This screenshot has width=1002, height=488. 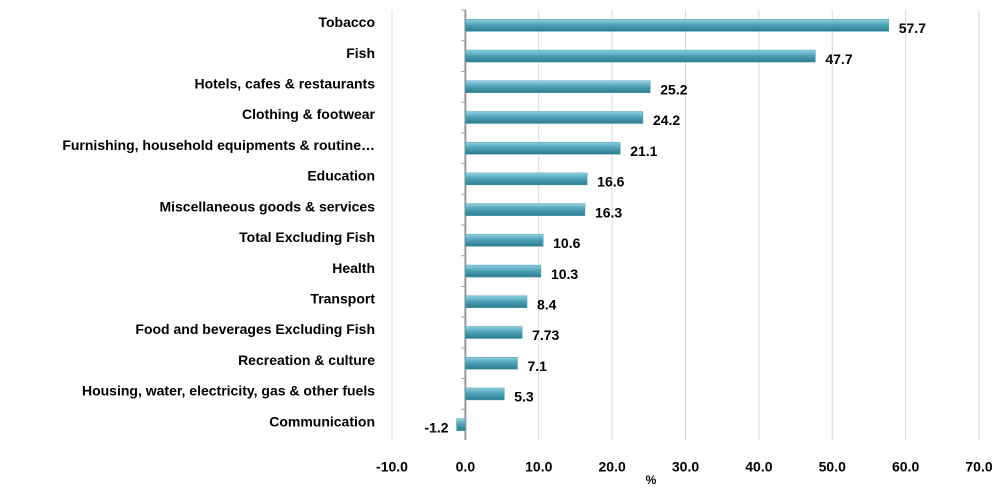 What do you see at coordinates (758, 467) in the screenshot?
I see `x-tick-label: 40.0` at bounding box center [758, 467].